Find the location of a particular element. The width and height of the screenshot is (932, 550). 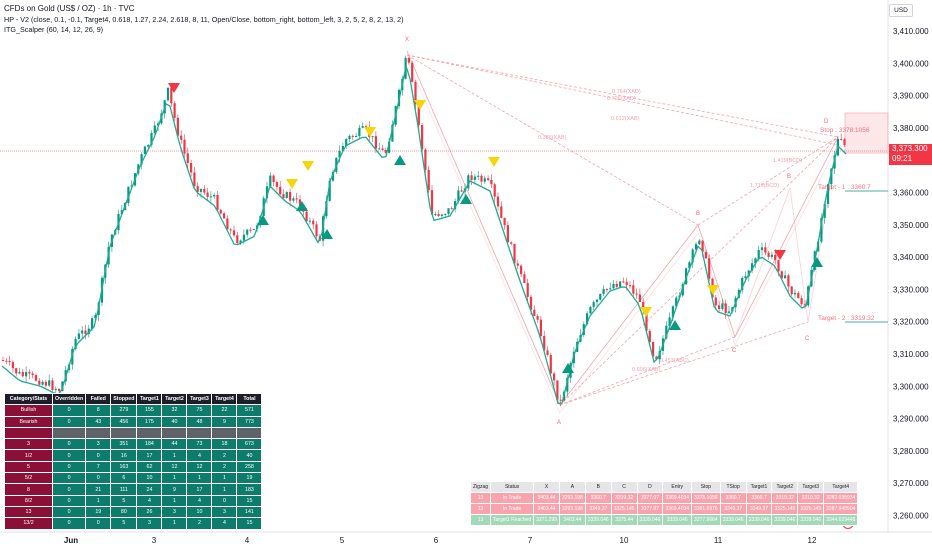

ac-dashed-line is located at coordinates (647, 371).